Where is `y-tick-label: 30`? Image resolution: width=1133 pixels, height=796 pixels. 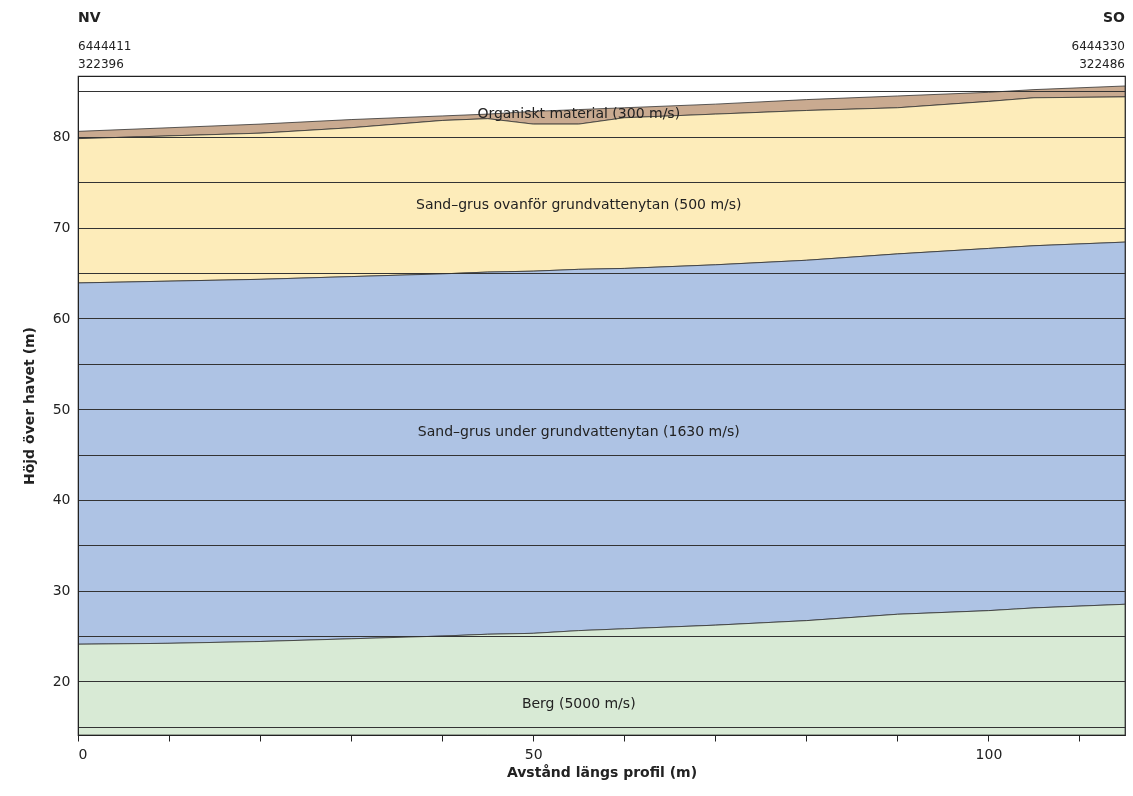
y-tick-label: 30 is located at coordinates (61, 590).